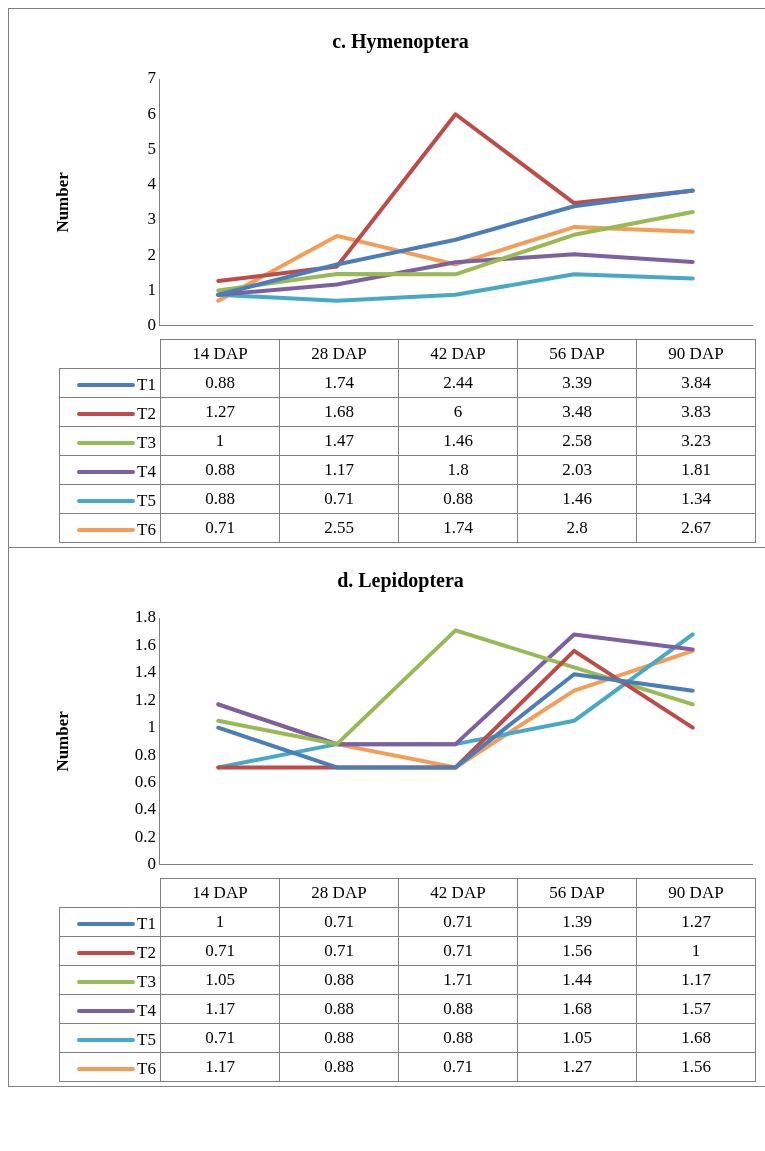 The width and height of the screenshot is (765, 1151). I want to click on y-tick-label: 5, so click(151, 148).